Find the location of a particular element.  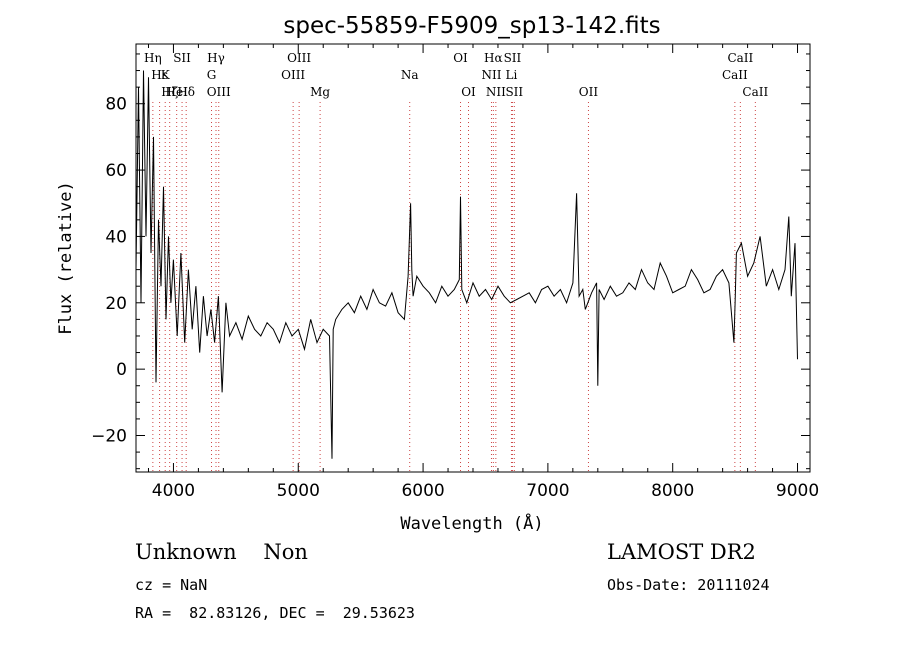

coords-label: RA = 82.83126, DEC = 29.53623 is located at coordinates (275, 613).